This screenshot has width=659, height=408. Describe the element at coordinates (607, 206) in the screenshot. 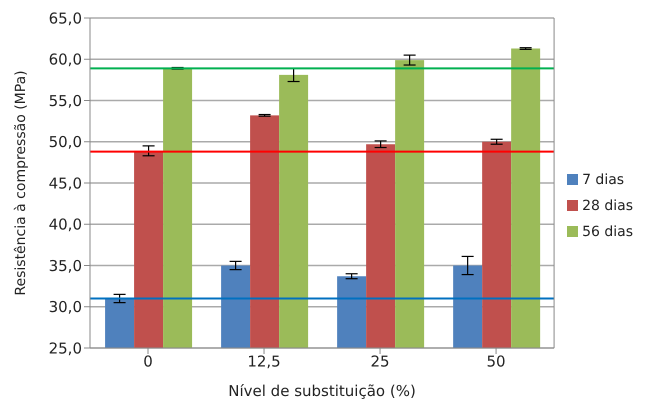

I see `legend-label: 28 dias` at that location.